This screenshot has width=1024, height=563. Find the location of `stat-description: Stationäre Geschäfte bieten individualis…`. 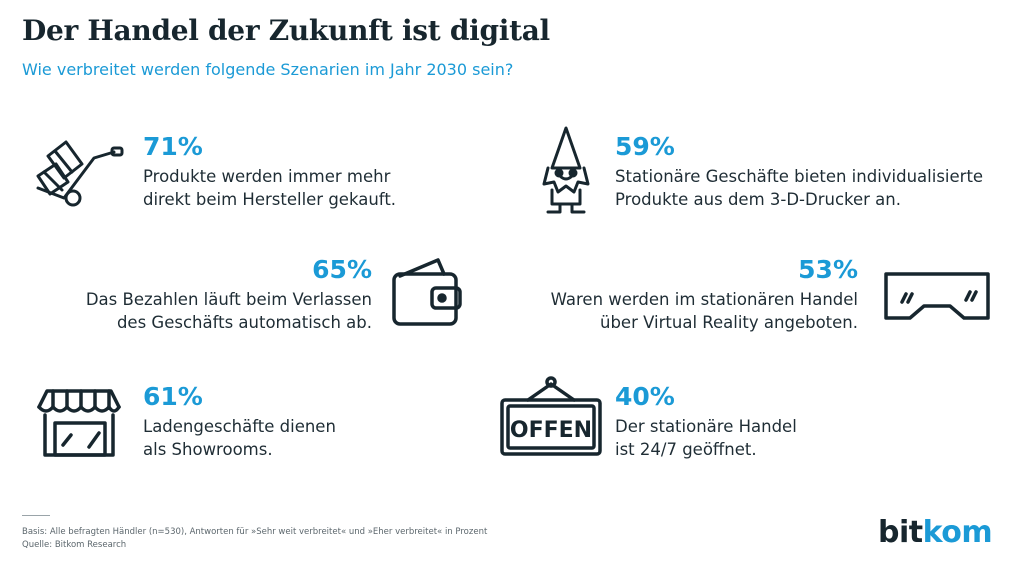

stat-description: Stationäre Geschäfte bieten individualis… is located at coordinates (799, 188).